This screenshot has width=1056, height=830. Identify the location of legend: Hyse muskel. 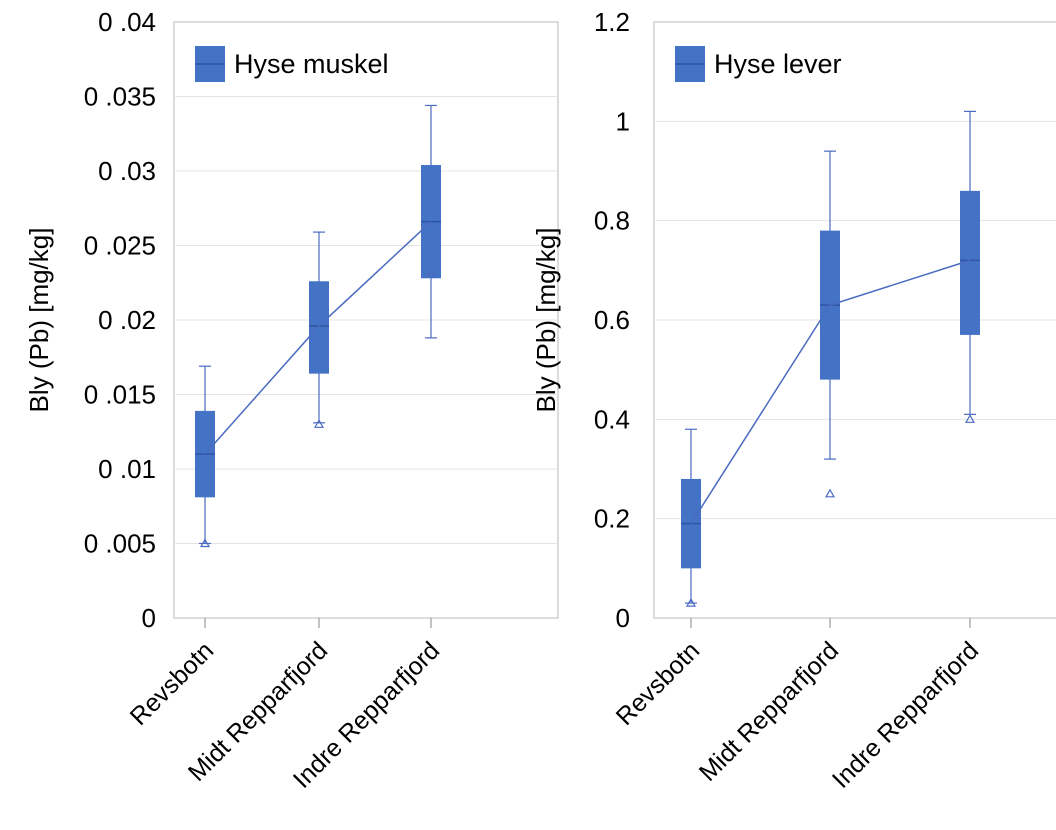
(292, 64).